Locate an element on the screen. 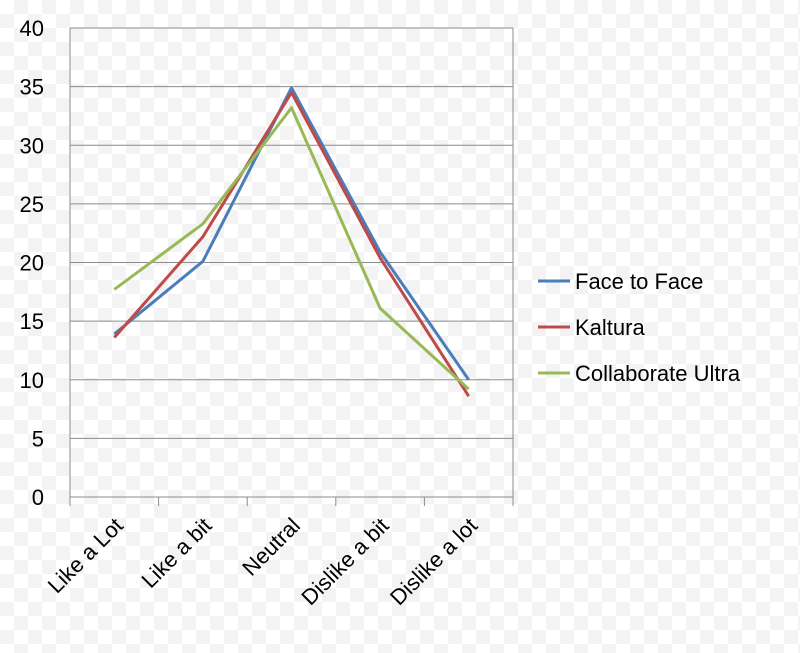 The image size is (800, 653). legend-label: Face to Face is located at coordinates (639, 281).